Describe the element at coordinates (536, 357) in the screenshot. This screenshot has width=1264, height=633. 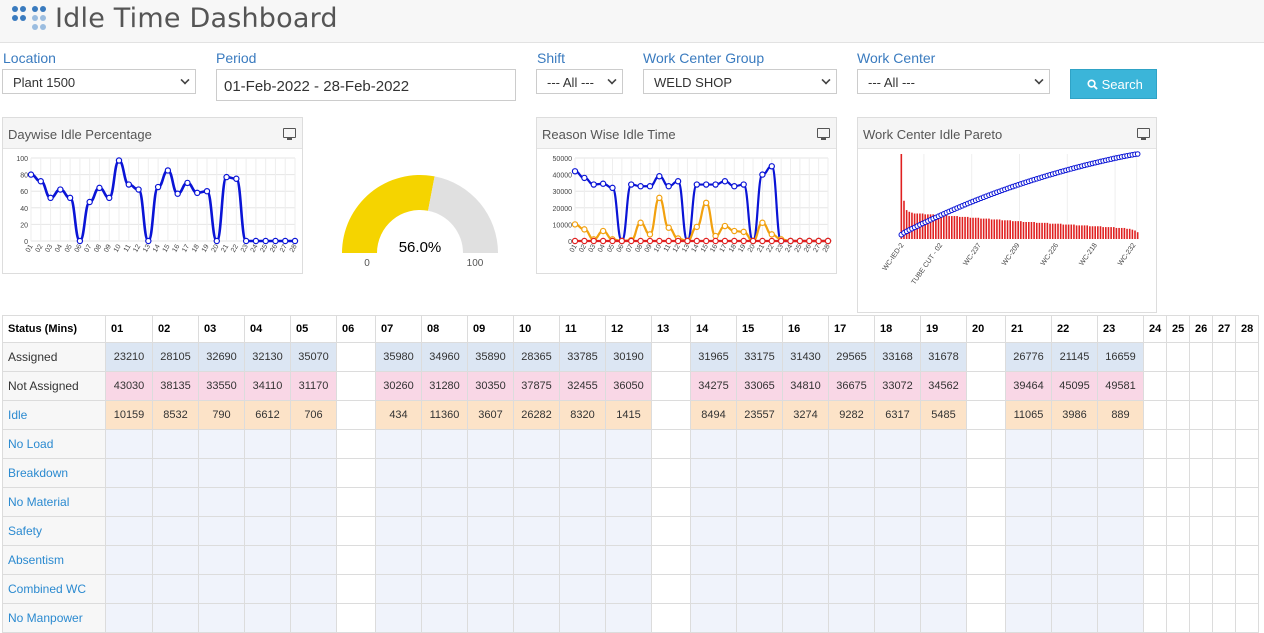
I see `table-cell: 28365` at that location.